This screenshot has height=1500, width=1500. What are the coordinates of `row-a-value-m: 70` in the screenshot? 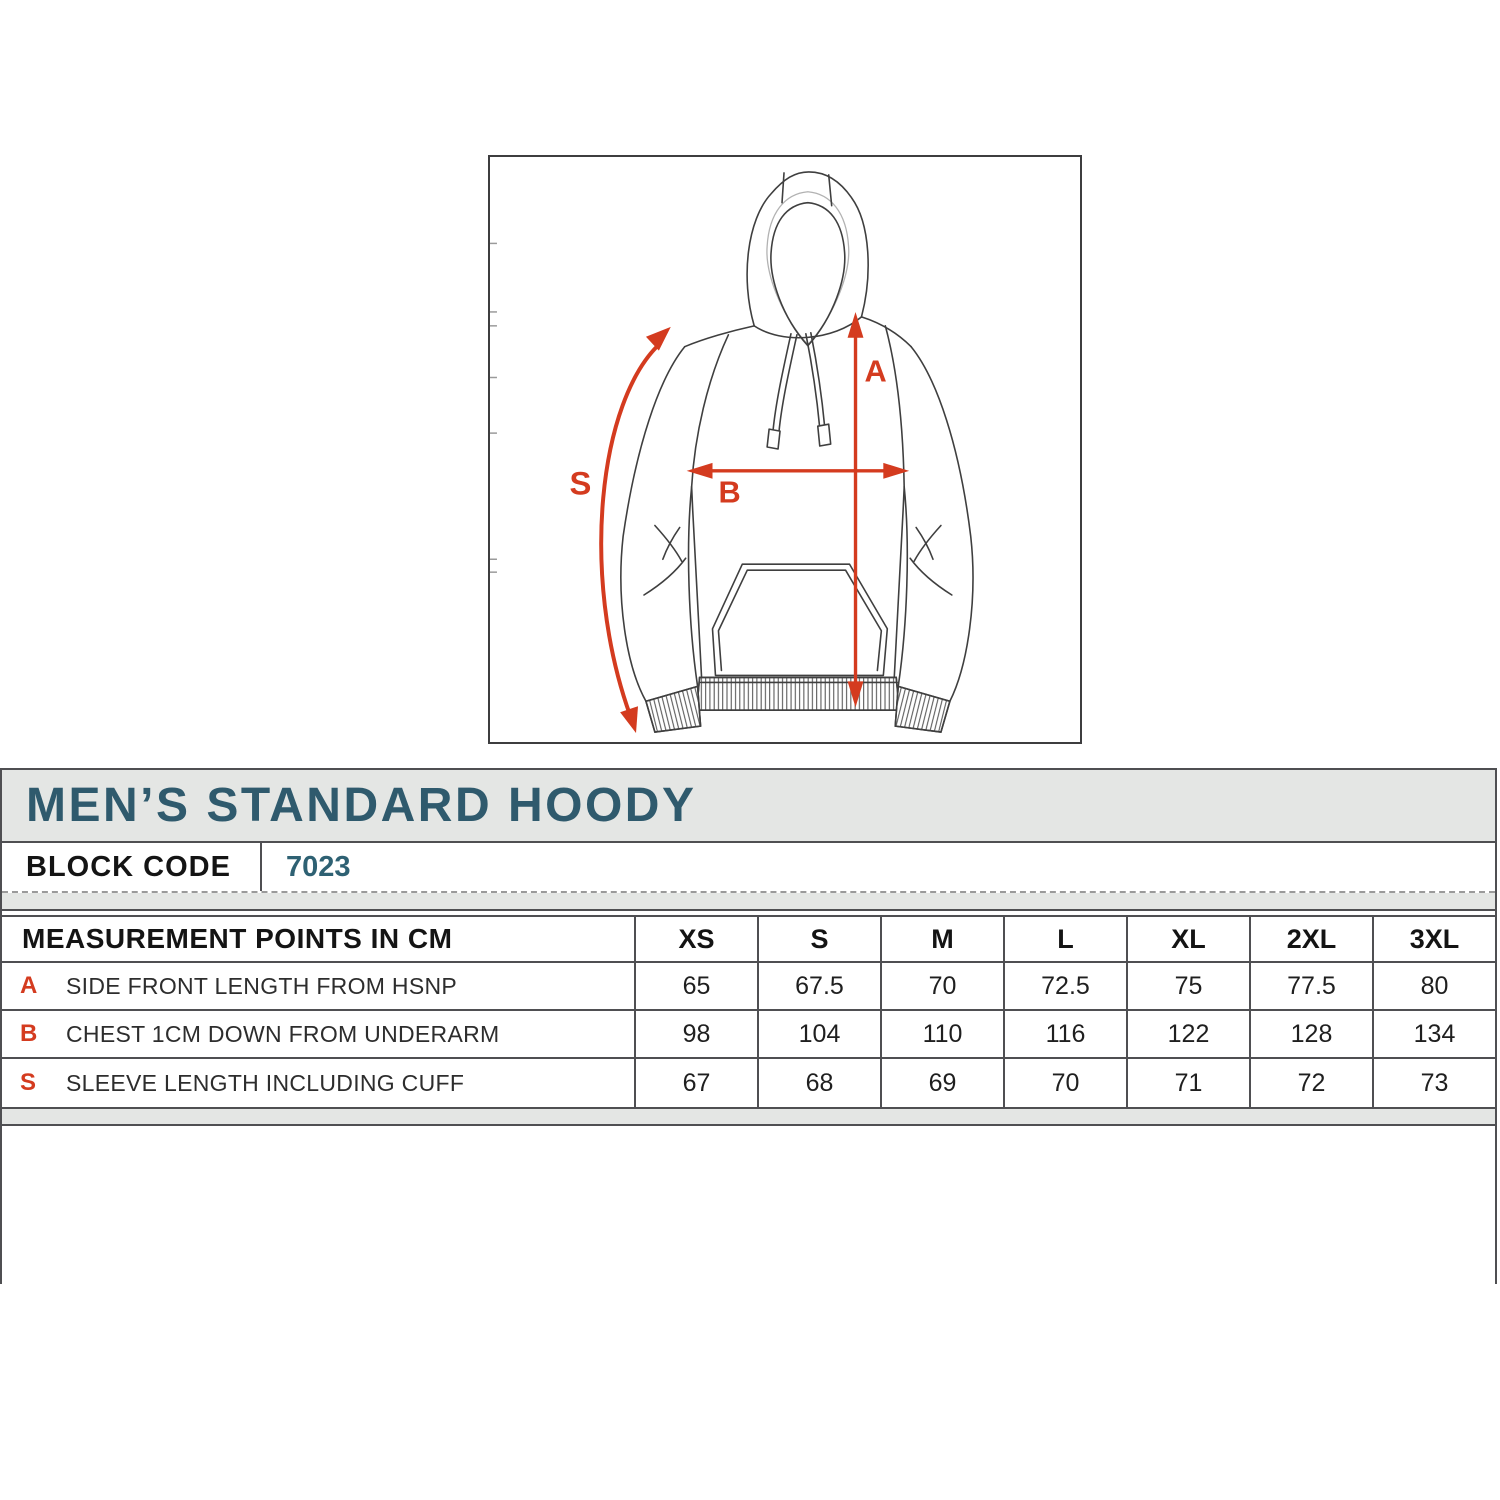 It's located at (942, 985).